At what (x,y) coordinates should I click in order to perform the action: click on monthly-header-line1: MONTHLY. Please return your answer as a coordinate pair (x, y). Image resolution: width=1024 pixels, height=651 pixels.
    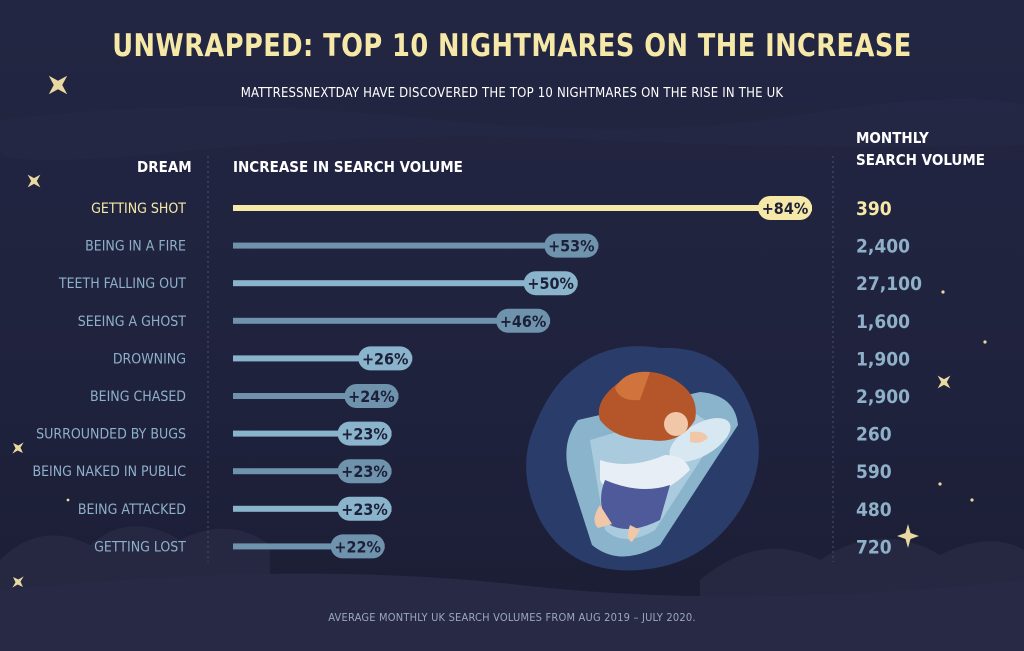
    Looking at the image, I should click on (892, 138).